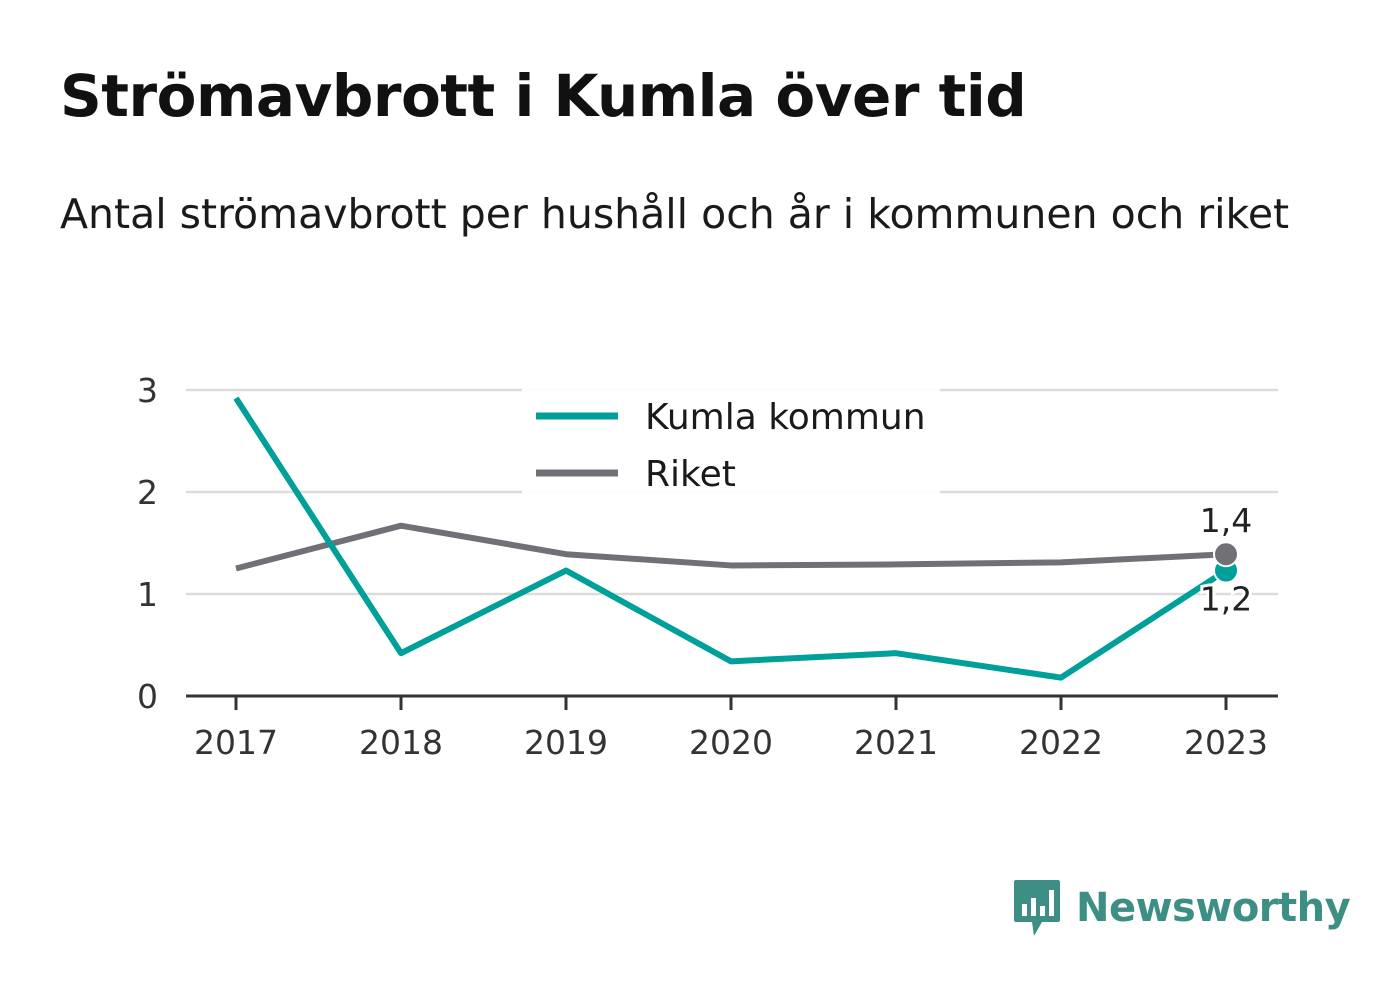  What do you see at coordinates (1226, 520) in the screenshot?
I see `data-label-riket: 1,4` at bounding box center [1226, 520].